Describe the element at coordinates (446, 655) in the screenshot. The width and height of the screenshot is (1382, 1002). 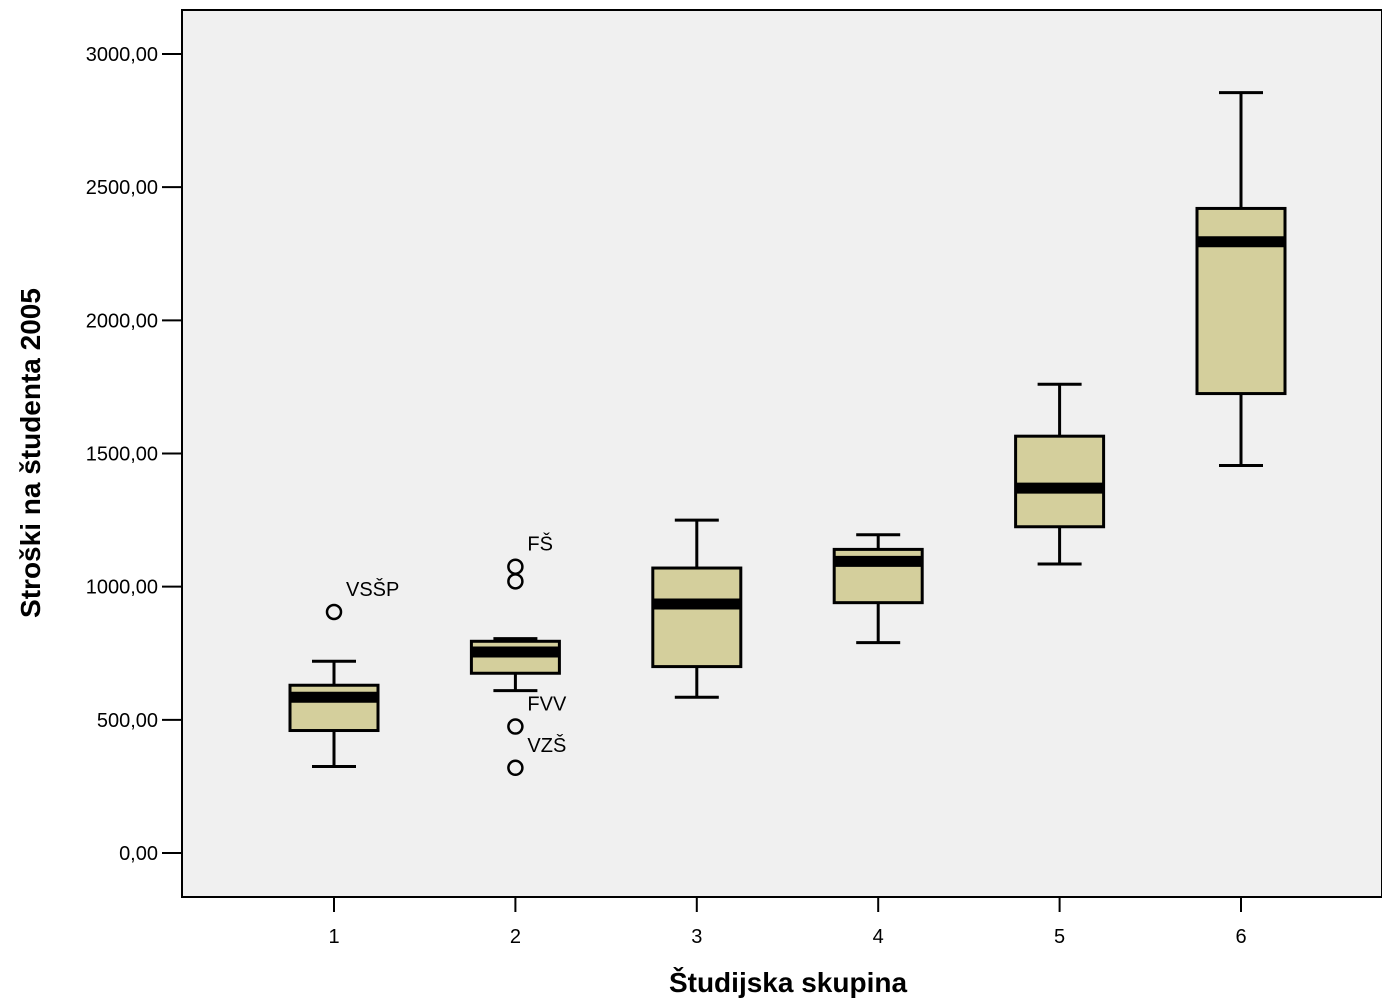
I see `outlier-series: VSŠP FŠ FVV VZŠ` at that location.